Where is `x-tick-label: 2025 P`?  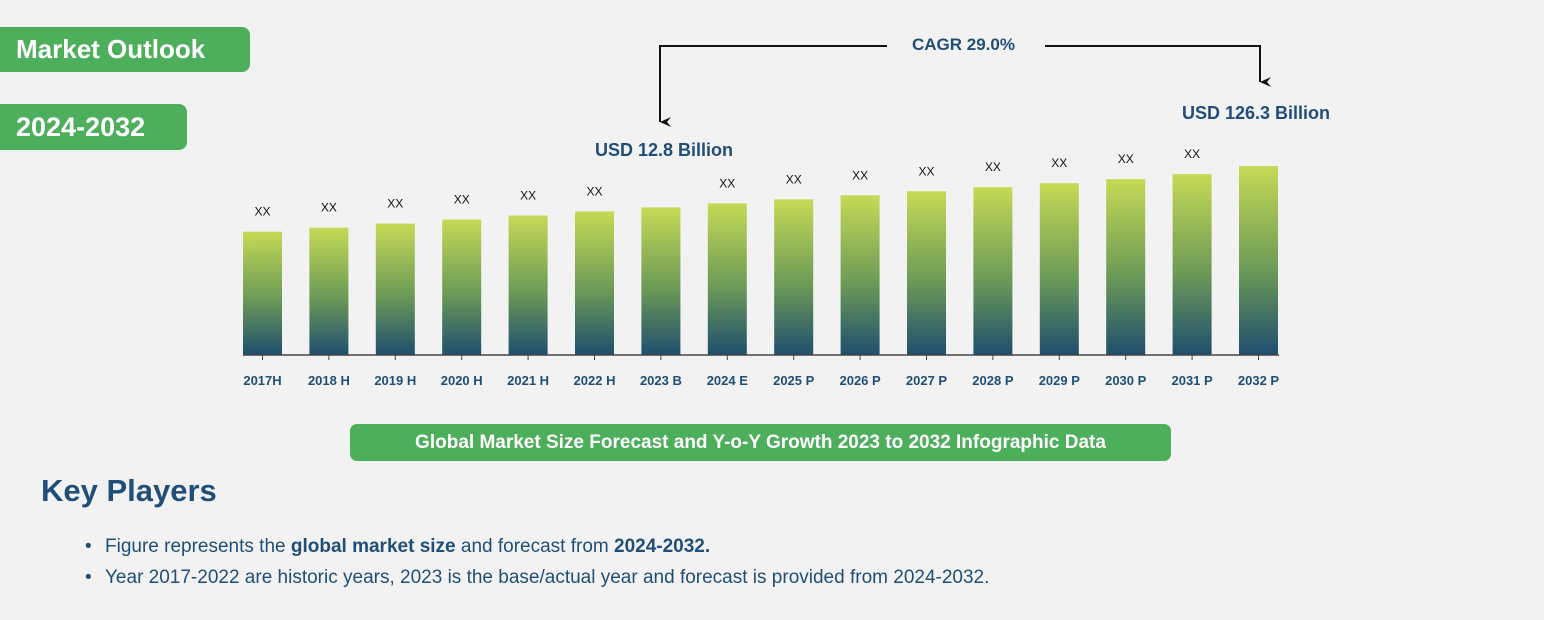
x-tick-label: 2025 P is located at coordinates (794, 380).